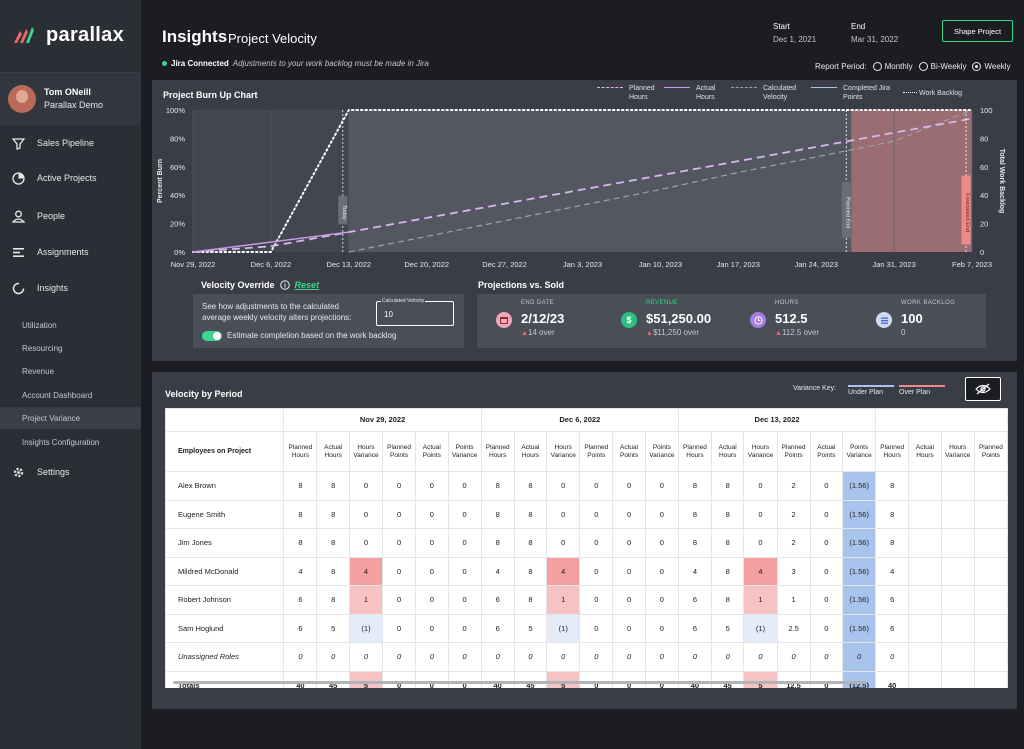  I want to click on report-period: Report Period: Monthly Bi-Weekly Weekly, so click(913, 66).